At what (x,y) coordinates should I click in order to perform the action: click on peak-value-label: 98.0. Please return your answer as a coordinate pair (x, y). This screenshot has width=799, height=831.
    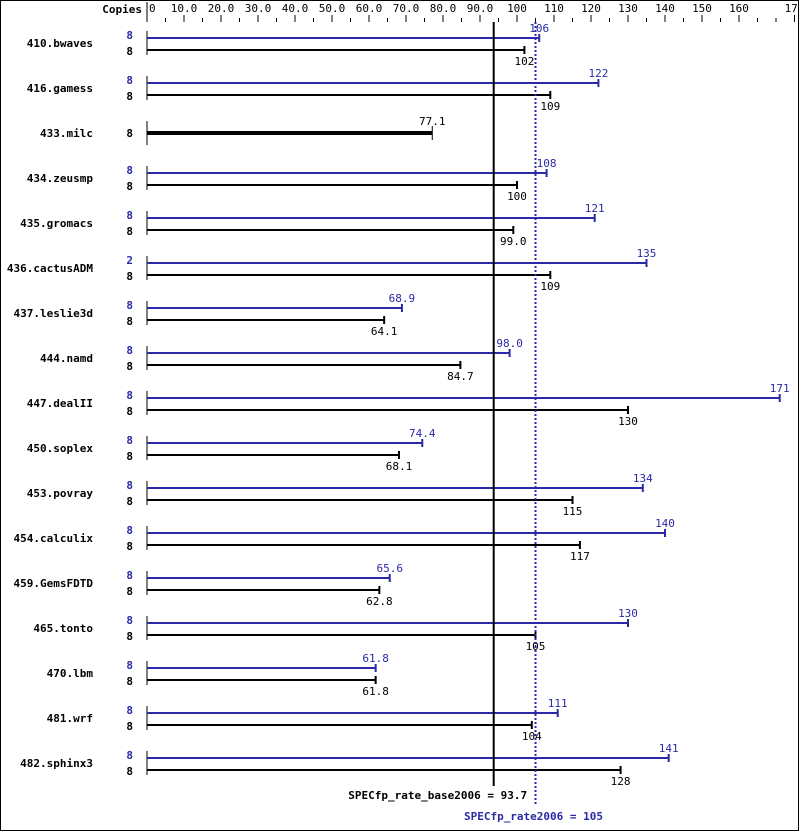
    Looking at the image, I should click on (509, 343).